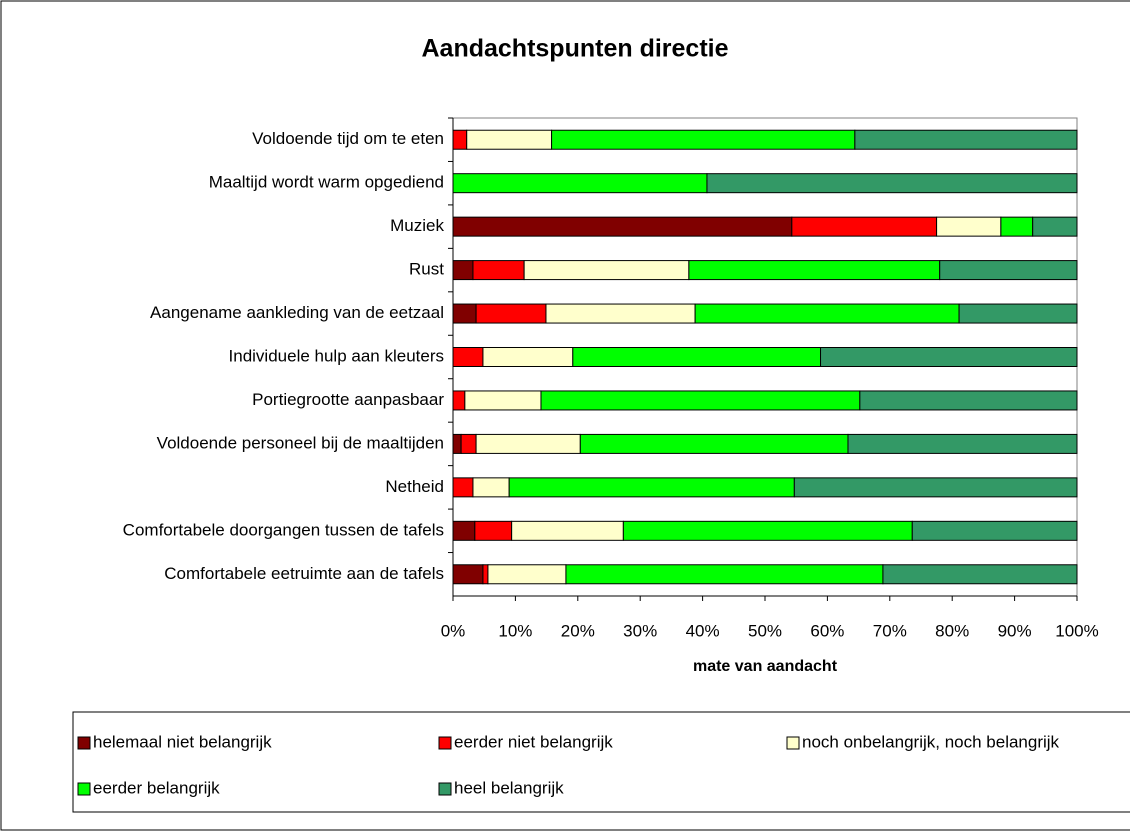 This screenshot has width=1130, height=832. What do you see at coordinates (601, 762) in the screenshot?
I see `legend-box` at bounding box center [601, 762].